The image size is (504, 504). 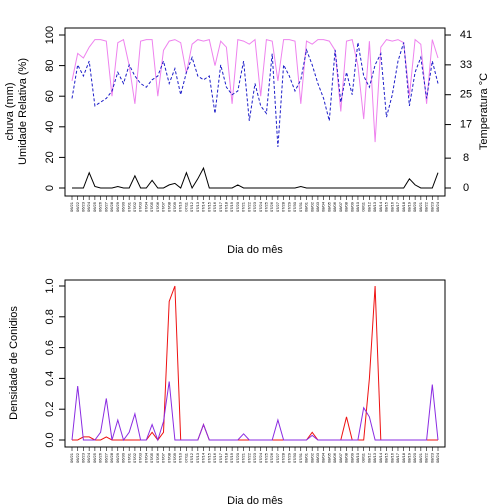 What do you see at coordinates (248, 206) in the screenshot?
I see `x-tick-label: 07/22` at bounding box center [248, 206].